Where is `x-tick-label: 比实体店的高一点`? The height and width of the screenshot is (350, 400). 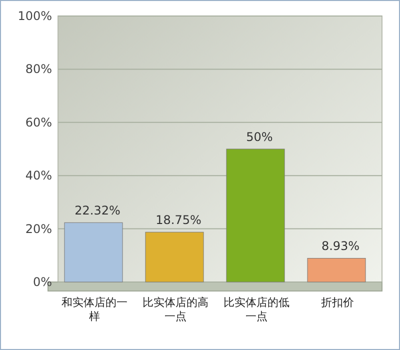
x-tick-label: 比实体店的高一点 is located at coordinates (175, 309).